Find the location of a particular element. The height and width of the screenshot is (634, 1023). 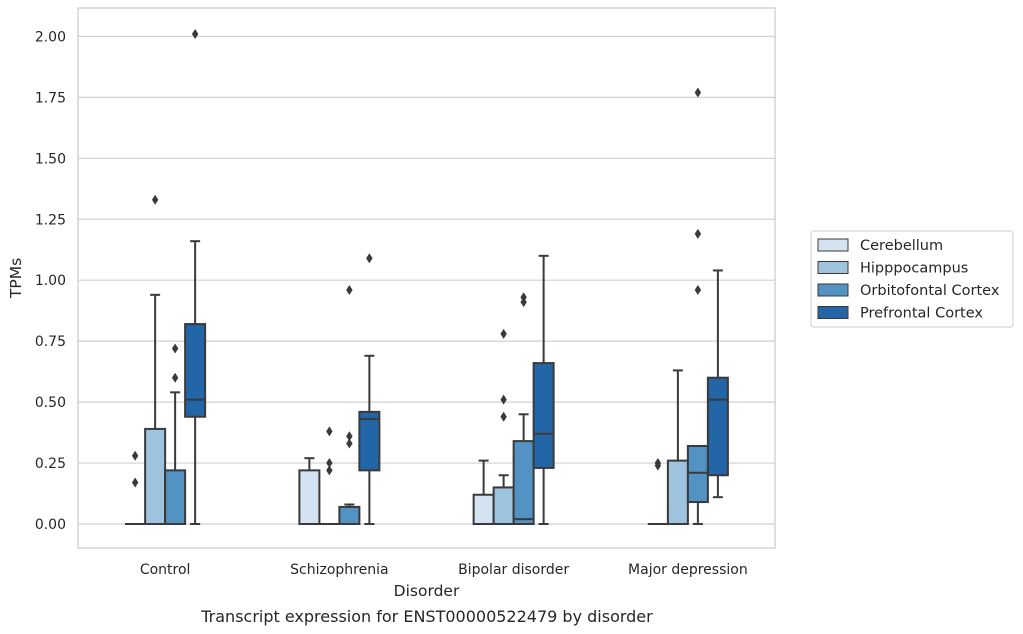

y-tick-label: 0.75 is located at coordinates (50, 342).